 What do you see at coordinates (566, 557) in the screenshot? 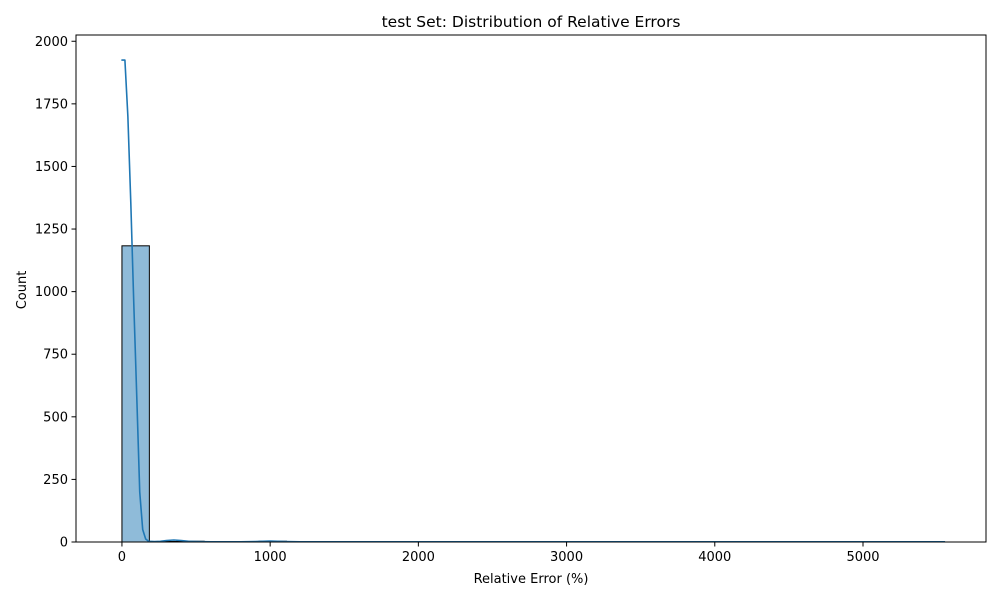
I see `x-tick-label: 3000` at bounding box center [566, 557].